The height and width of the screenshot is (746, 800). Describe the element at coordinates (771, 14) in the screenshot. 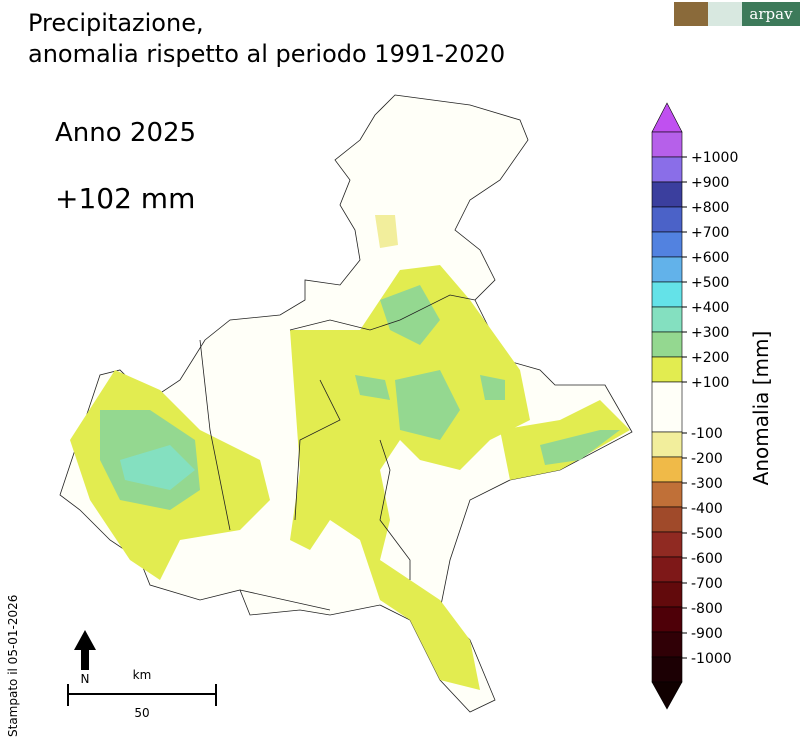

I see `logo-text: arpav` at that location.